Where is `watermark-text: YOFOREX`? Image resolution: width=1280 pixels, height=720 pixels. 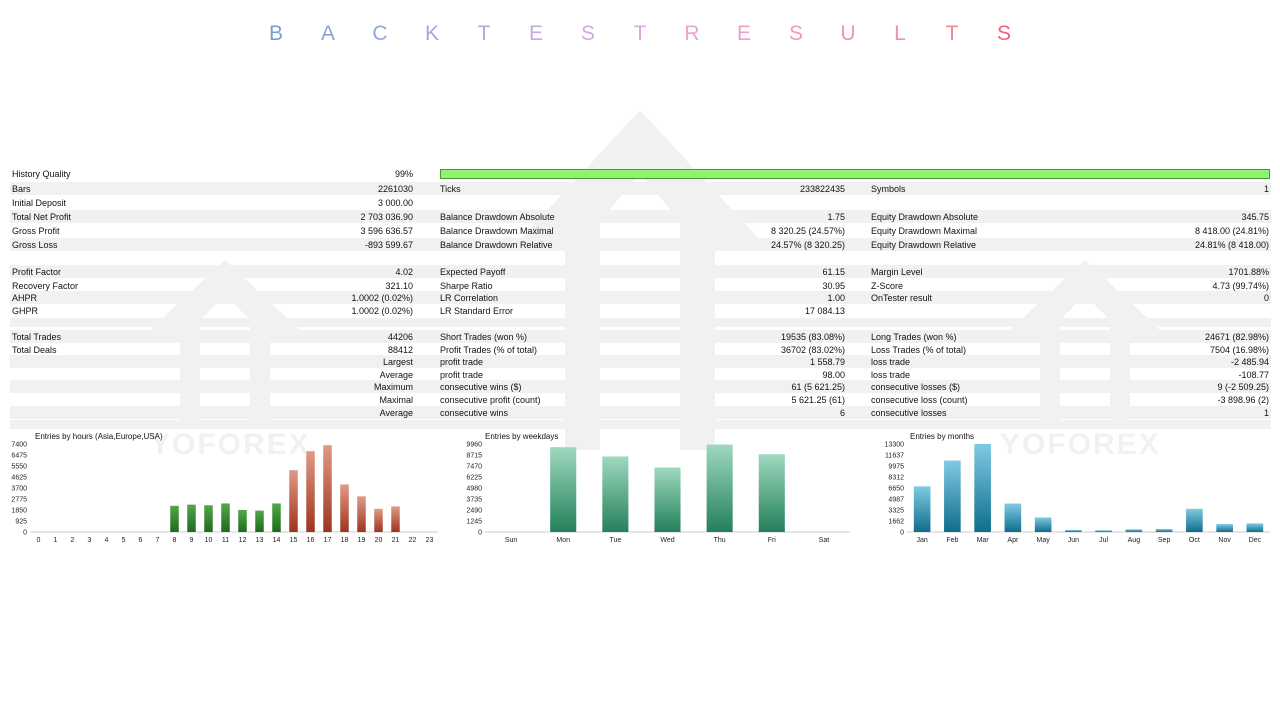
watermark-text: YOFOREX is located at coordinates (230, 444).